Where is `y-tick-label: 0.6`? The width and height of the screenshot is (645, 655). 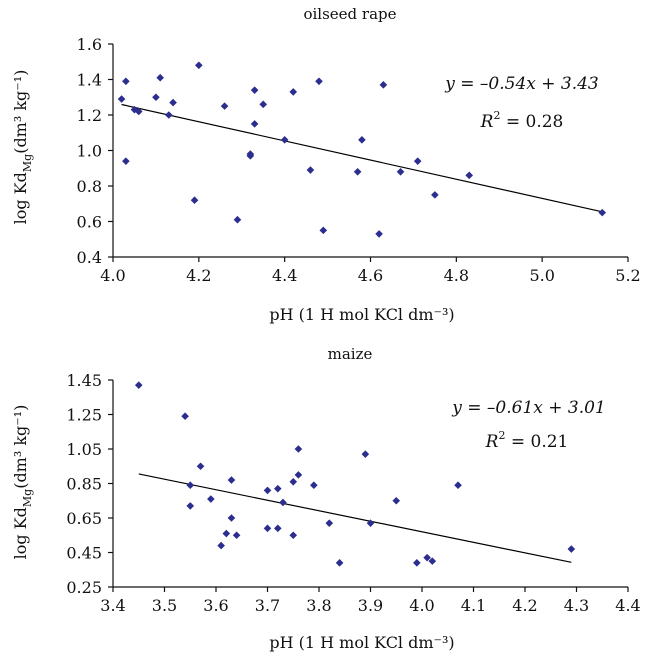 y-tick-label: 0.6 is located at coordinates (89, 222).